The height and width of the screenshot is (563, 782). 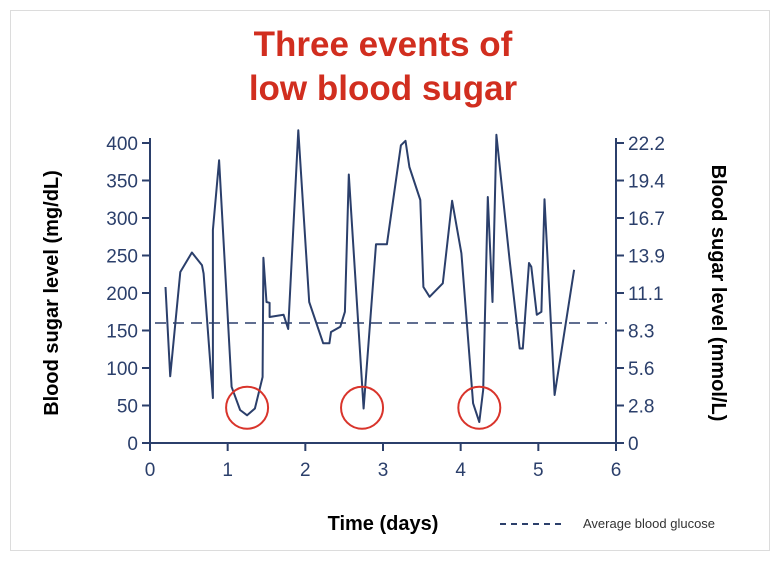 I want to click on chart-title-line-2: low blood sugar, so click(x=383, y=88).